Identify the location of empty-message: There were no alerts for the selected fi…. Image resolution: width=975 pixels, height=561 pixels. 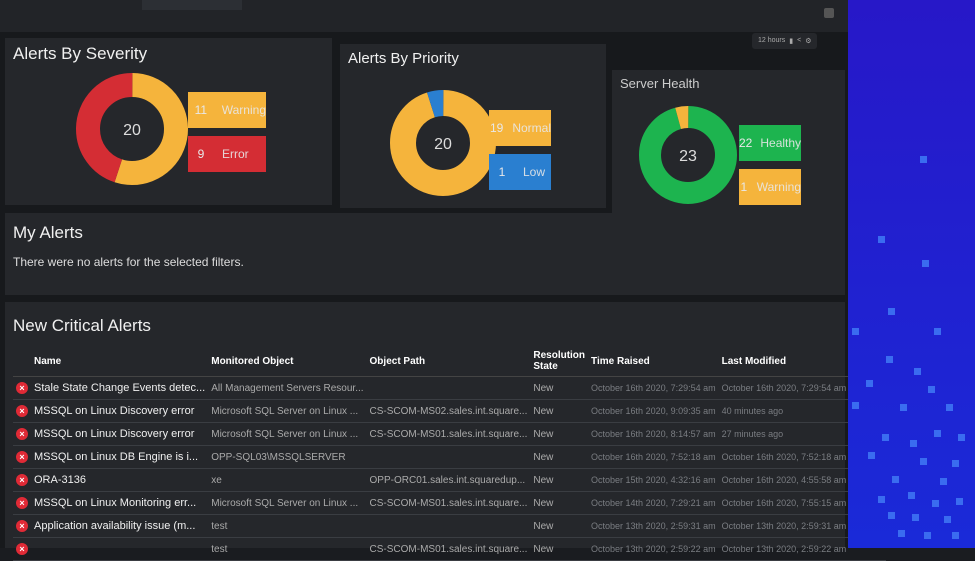
(128, 262).